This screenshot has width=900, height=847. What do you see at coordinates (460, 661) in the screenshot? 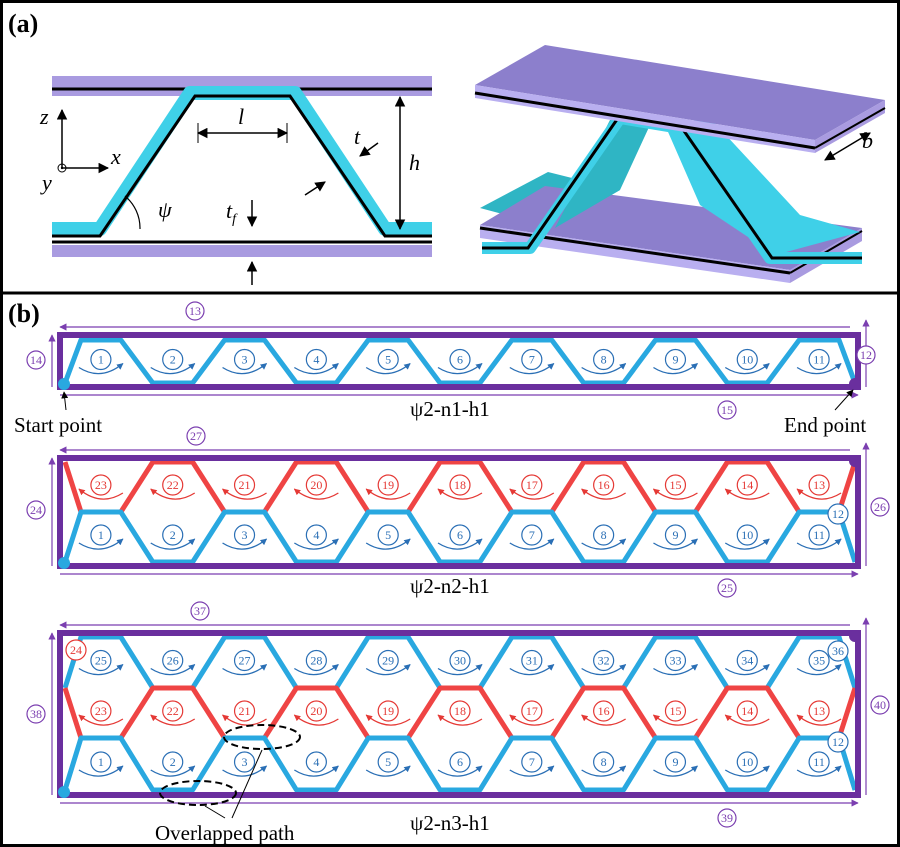
I see `step-number: 30` at bounding box center [460, 661].